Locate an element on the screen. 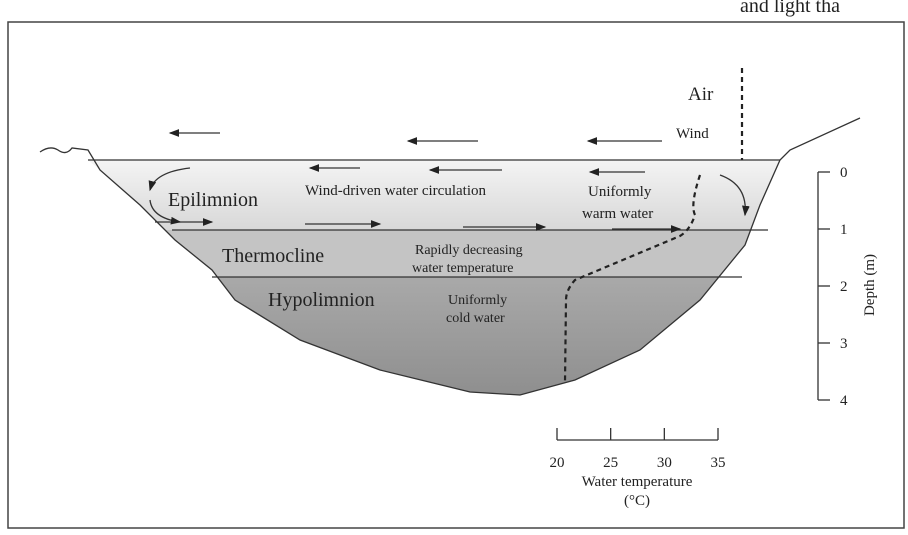  label-decreasing: Rapidly decreasing is located at coordinates (469, 250).